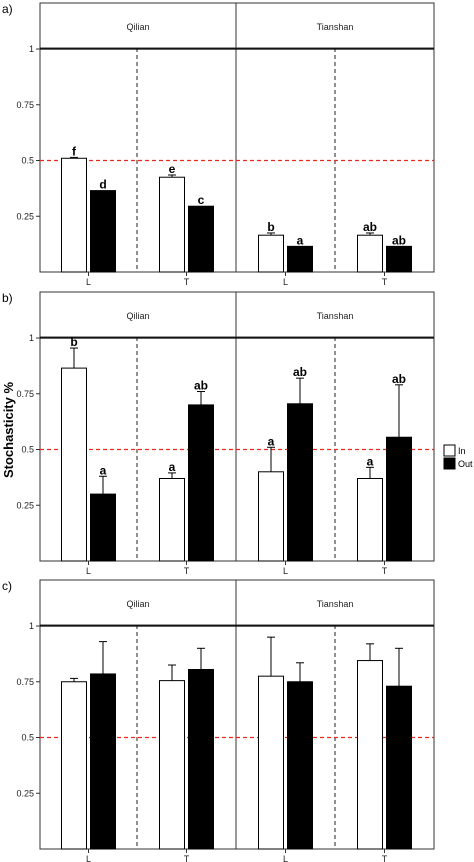  I want to click on significance-letter: c, so click(201, 200).